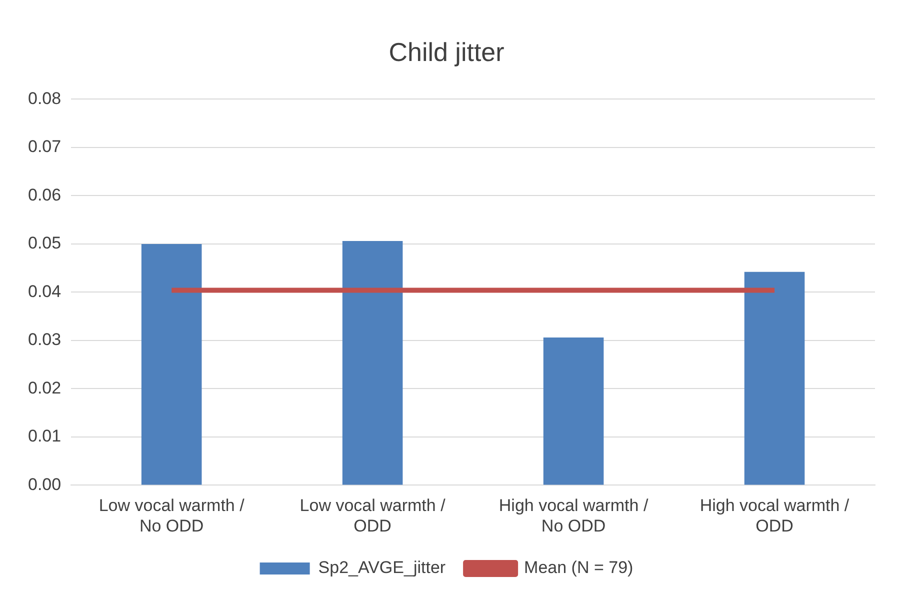 This screenshot has width=915, height=605. What do you see at coordinates (45, 98) in the screenshot?
I see `y-tick-label: 0.08` at bounding box center [45, 98].